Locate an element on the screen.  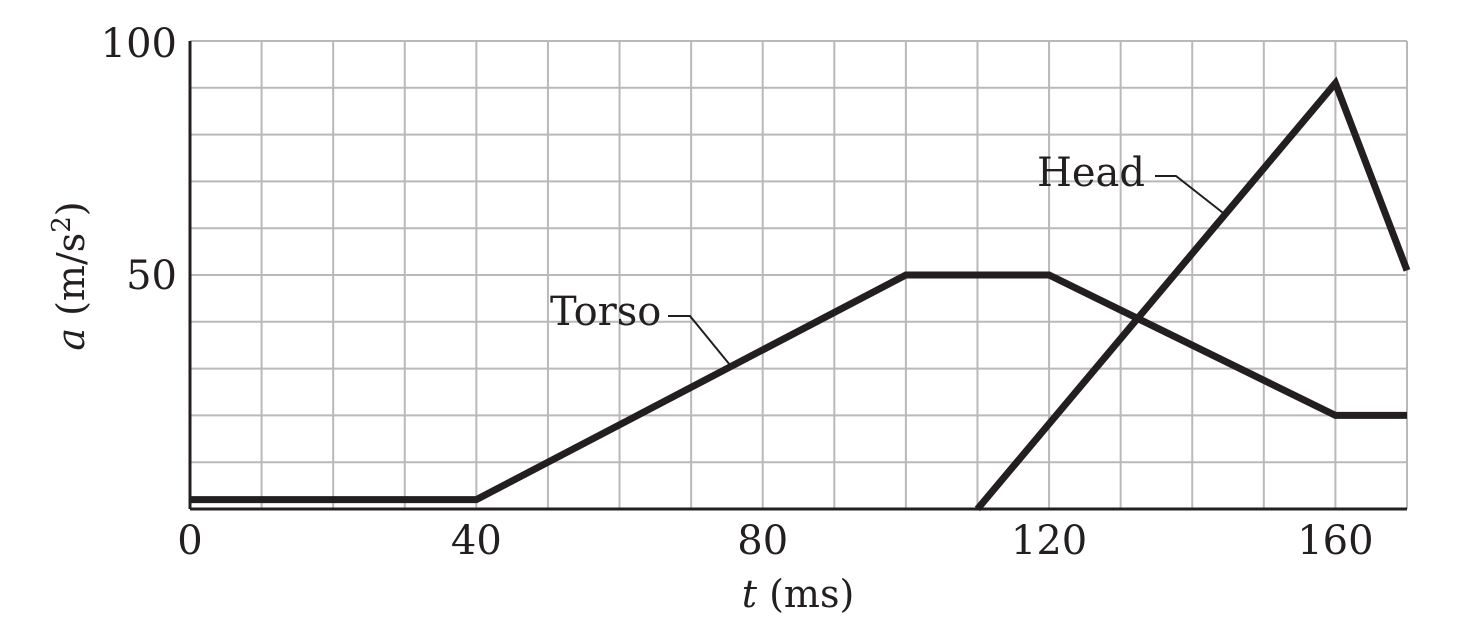
y-axis-symbol: a is located at coordinates (71, 339).